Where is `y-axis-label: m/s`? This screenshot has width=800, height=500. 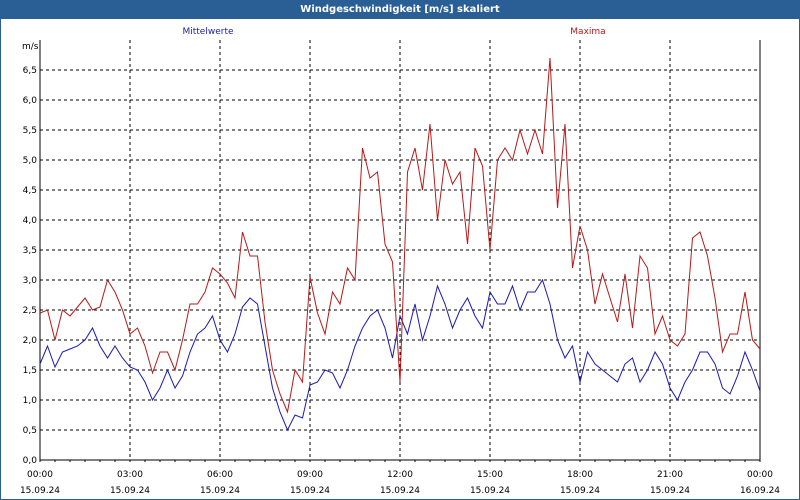
y-axis-label: m/s is located at coordinates (30, 47).